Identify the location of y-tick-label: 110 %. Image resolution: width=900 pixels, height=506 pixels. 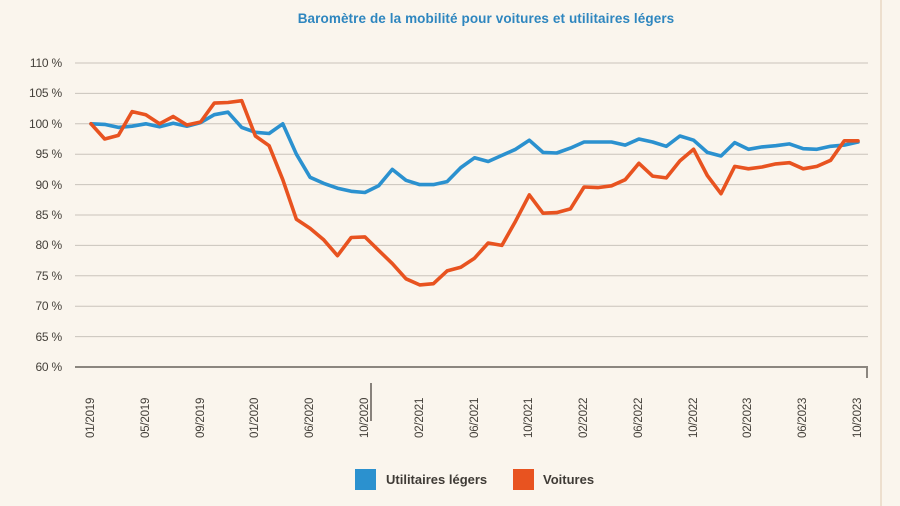
(45, 63).